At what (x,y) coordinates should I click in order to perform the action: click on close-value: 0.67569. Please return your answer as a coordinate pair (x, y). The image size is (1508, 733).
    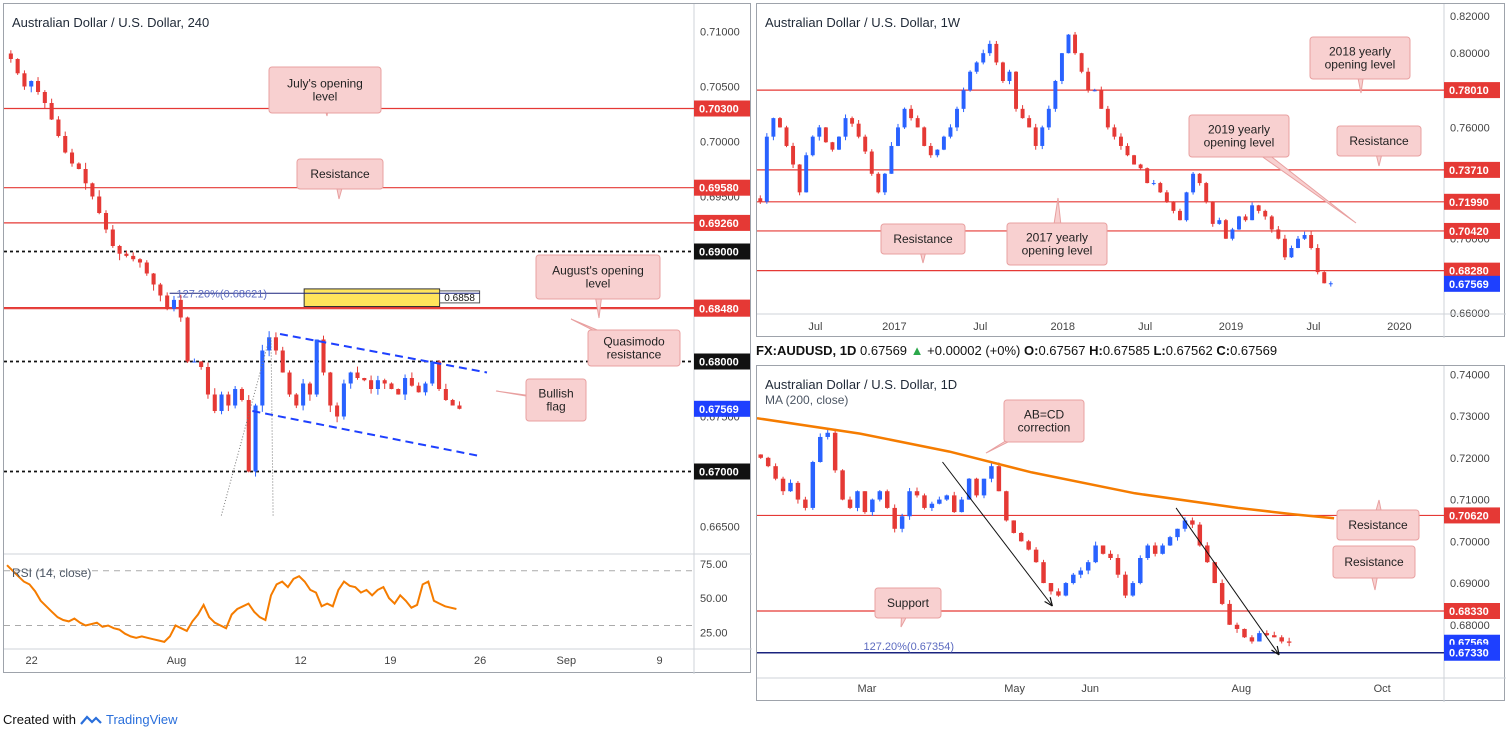
    Looking at the image, I should click on (1254, 350).